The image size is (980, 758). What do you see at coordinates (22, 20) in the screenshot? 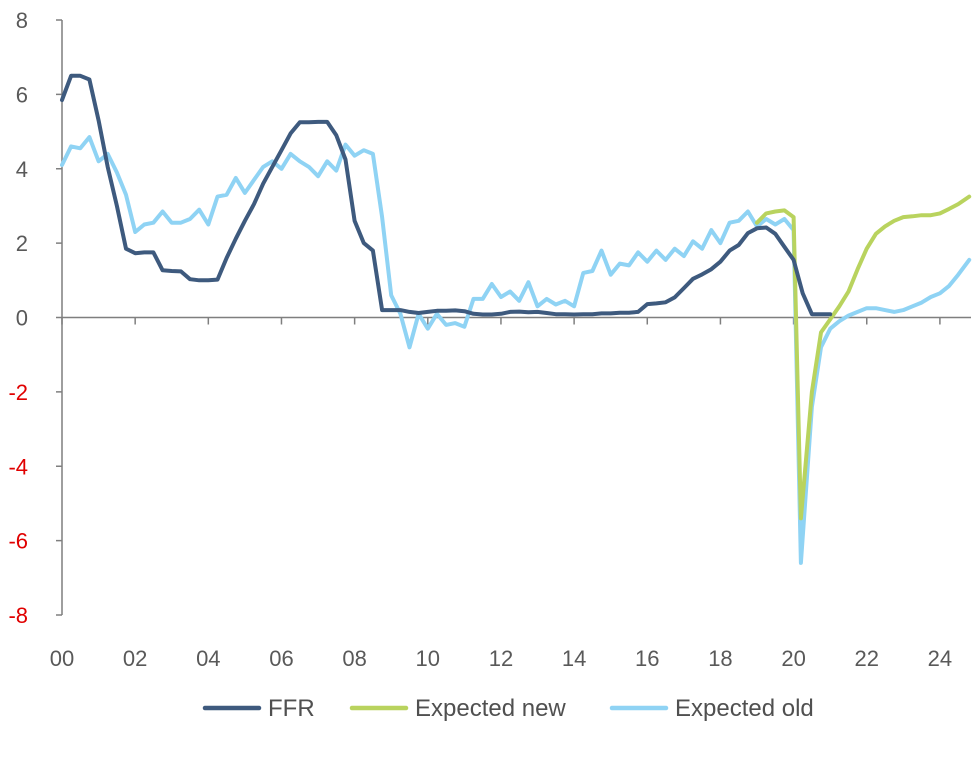
I see `y-tick-label: 8` at bounding box center [22, 20].